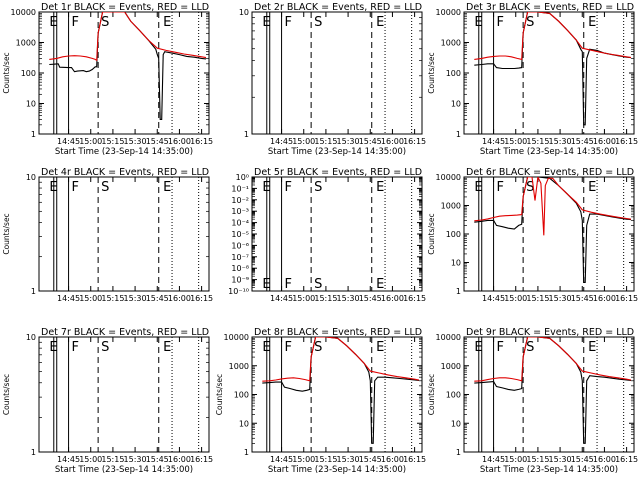 This screenshot has height=480, width=640. Describe the element at coordinates (626, 459) in the screenshot. I see `det-9-xtick-label: 16:15` at that location.